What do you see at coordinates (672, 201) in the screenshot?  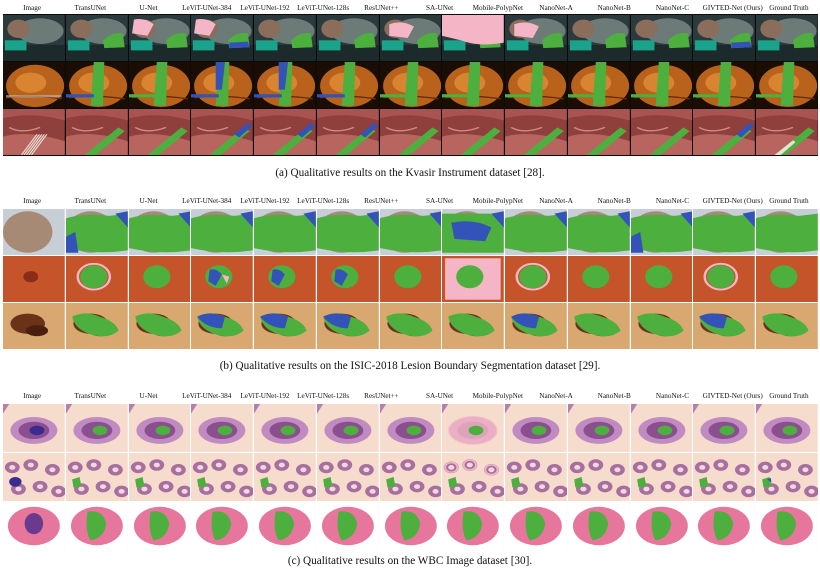 I see `column-header-nanonet-c: NanoNet-C` at bounding box center [672, 201].